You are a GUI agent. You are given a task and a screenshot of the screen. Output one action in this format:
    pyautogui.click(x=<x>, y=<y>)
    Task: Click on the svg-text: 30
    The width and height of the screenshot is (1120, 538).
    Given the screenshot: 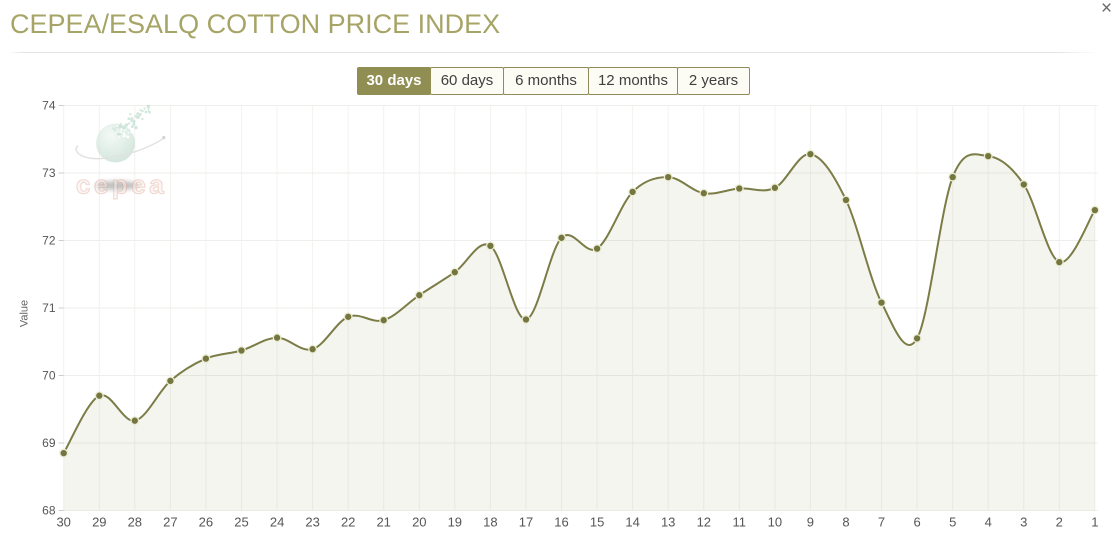 What is the action you would take?
    pyautogui.click(x=63, y=522)
    